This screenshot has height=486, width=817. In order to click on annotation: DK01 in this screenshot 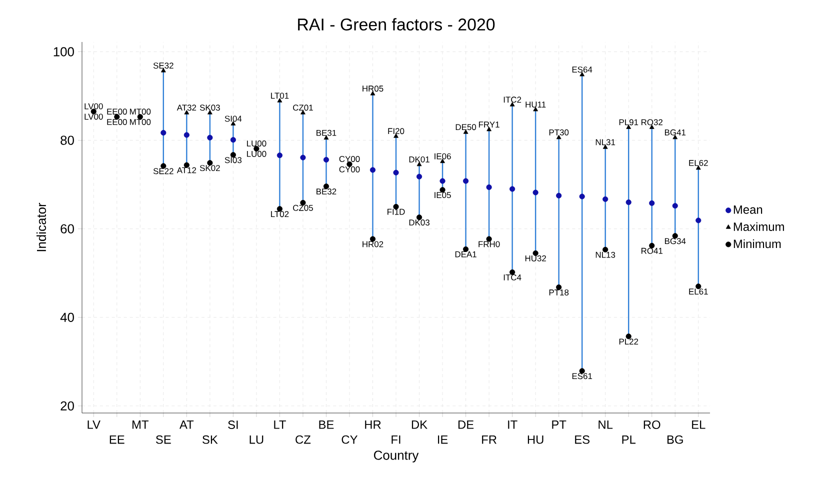, I will do `click(419, 159)`.